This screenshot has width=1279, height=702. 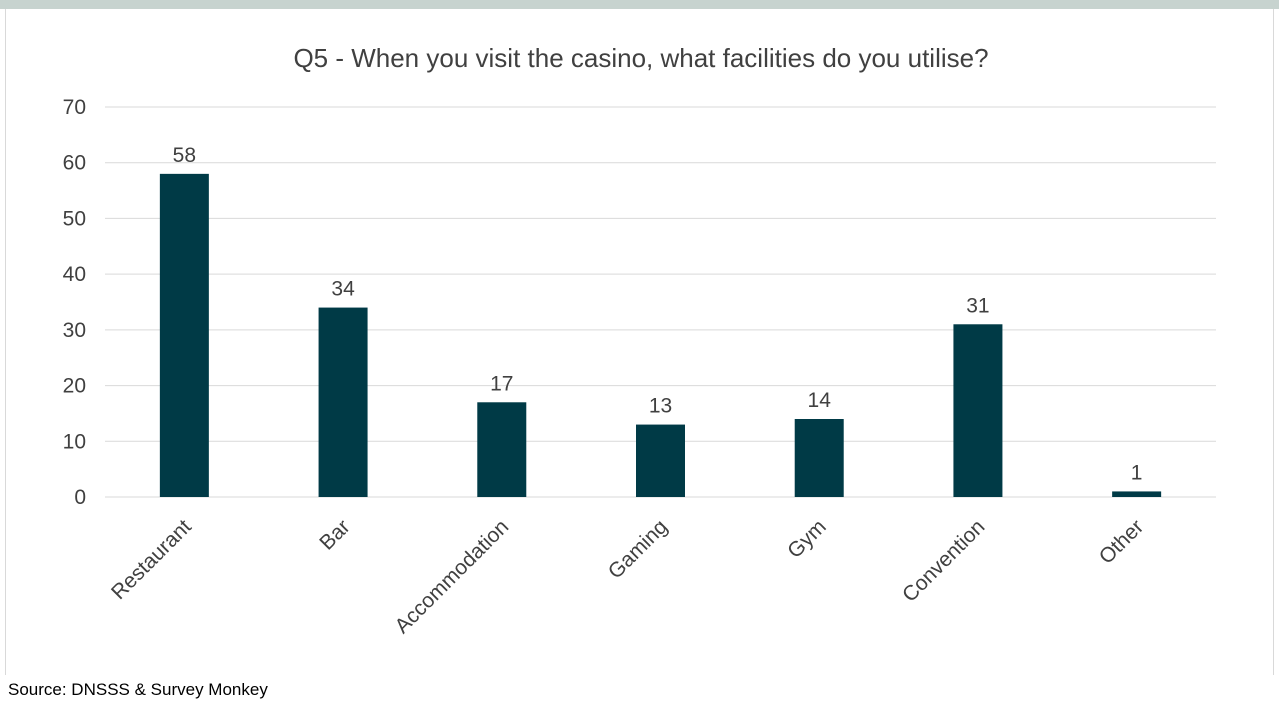 What do you see at coordinates (820, 400) in the screenshot?
I see `data-label-gym: 14` at bounding box center [820, 400].